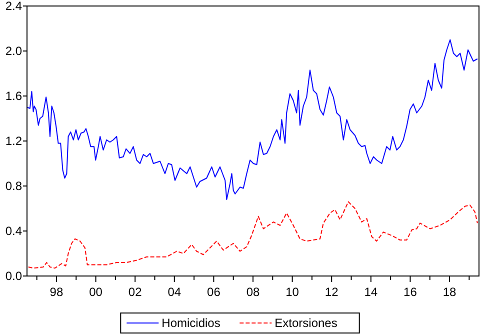 The image size is (480, 336). I want to click on x-tick-label: 08, so click(253, 292).